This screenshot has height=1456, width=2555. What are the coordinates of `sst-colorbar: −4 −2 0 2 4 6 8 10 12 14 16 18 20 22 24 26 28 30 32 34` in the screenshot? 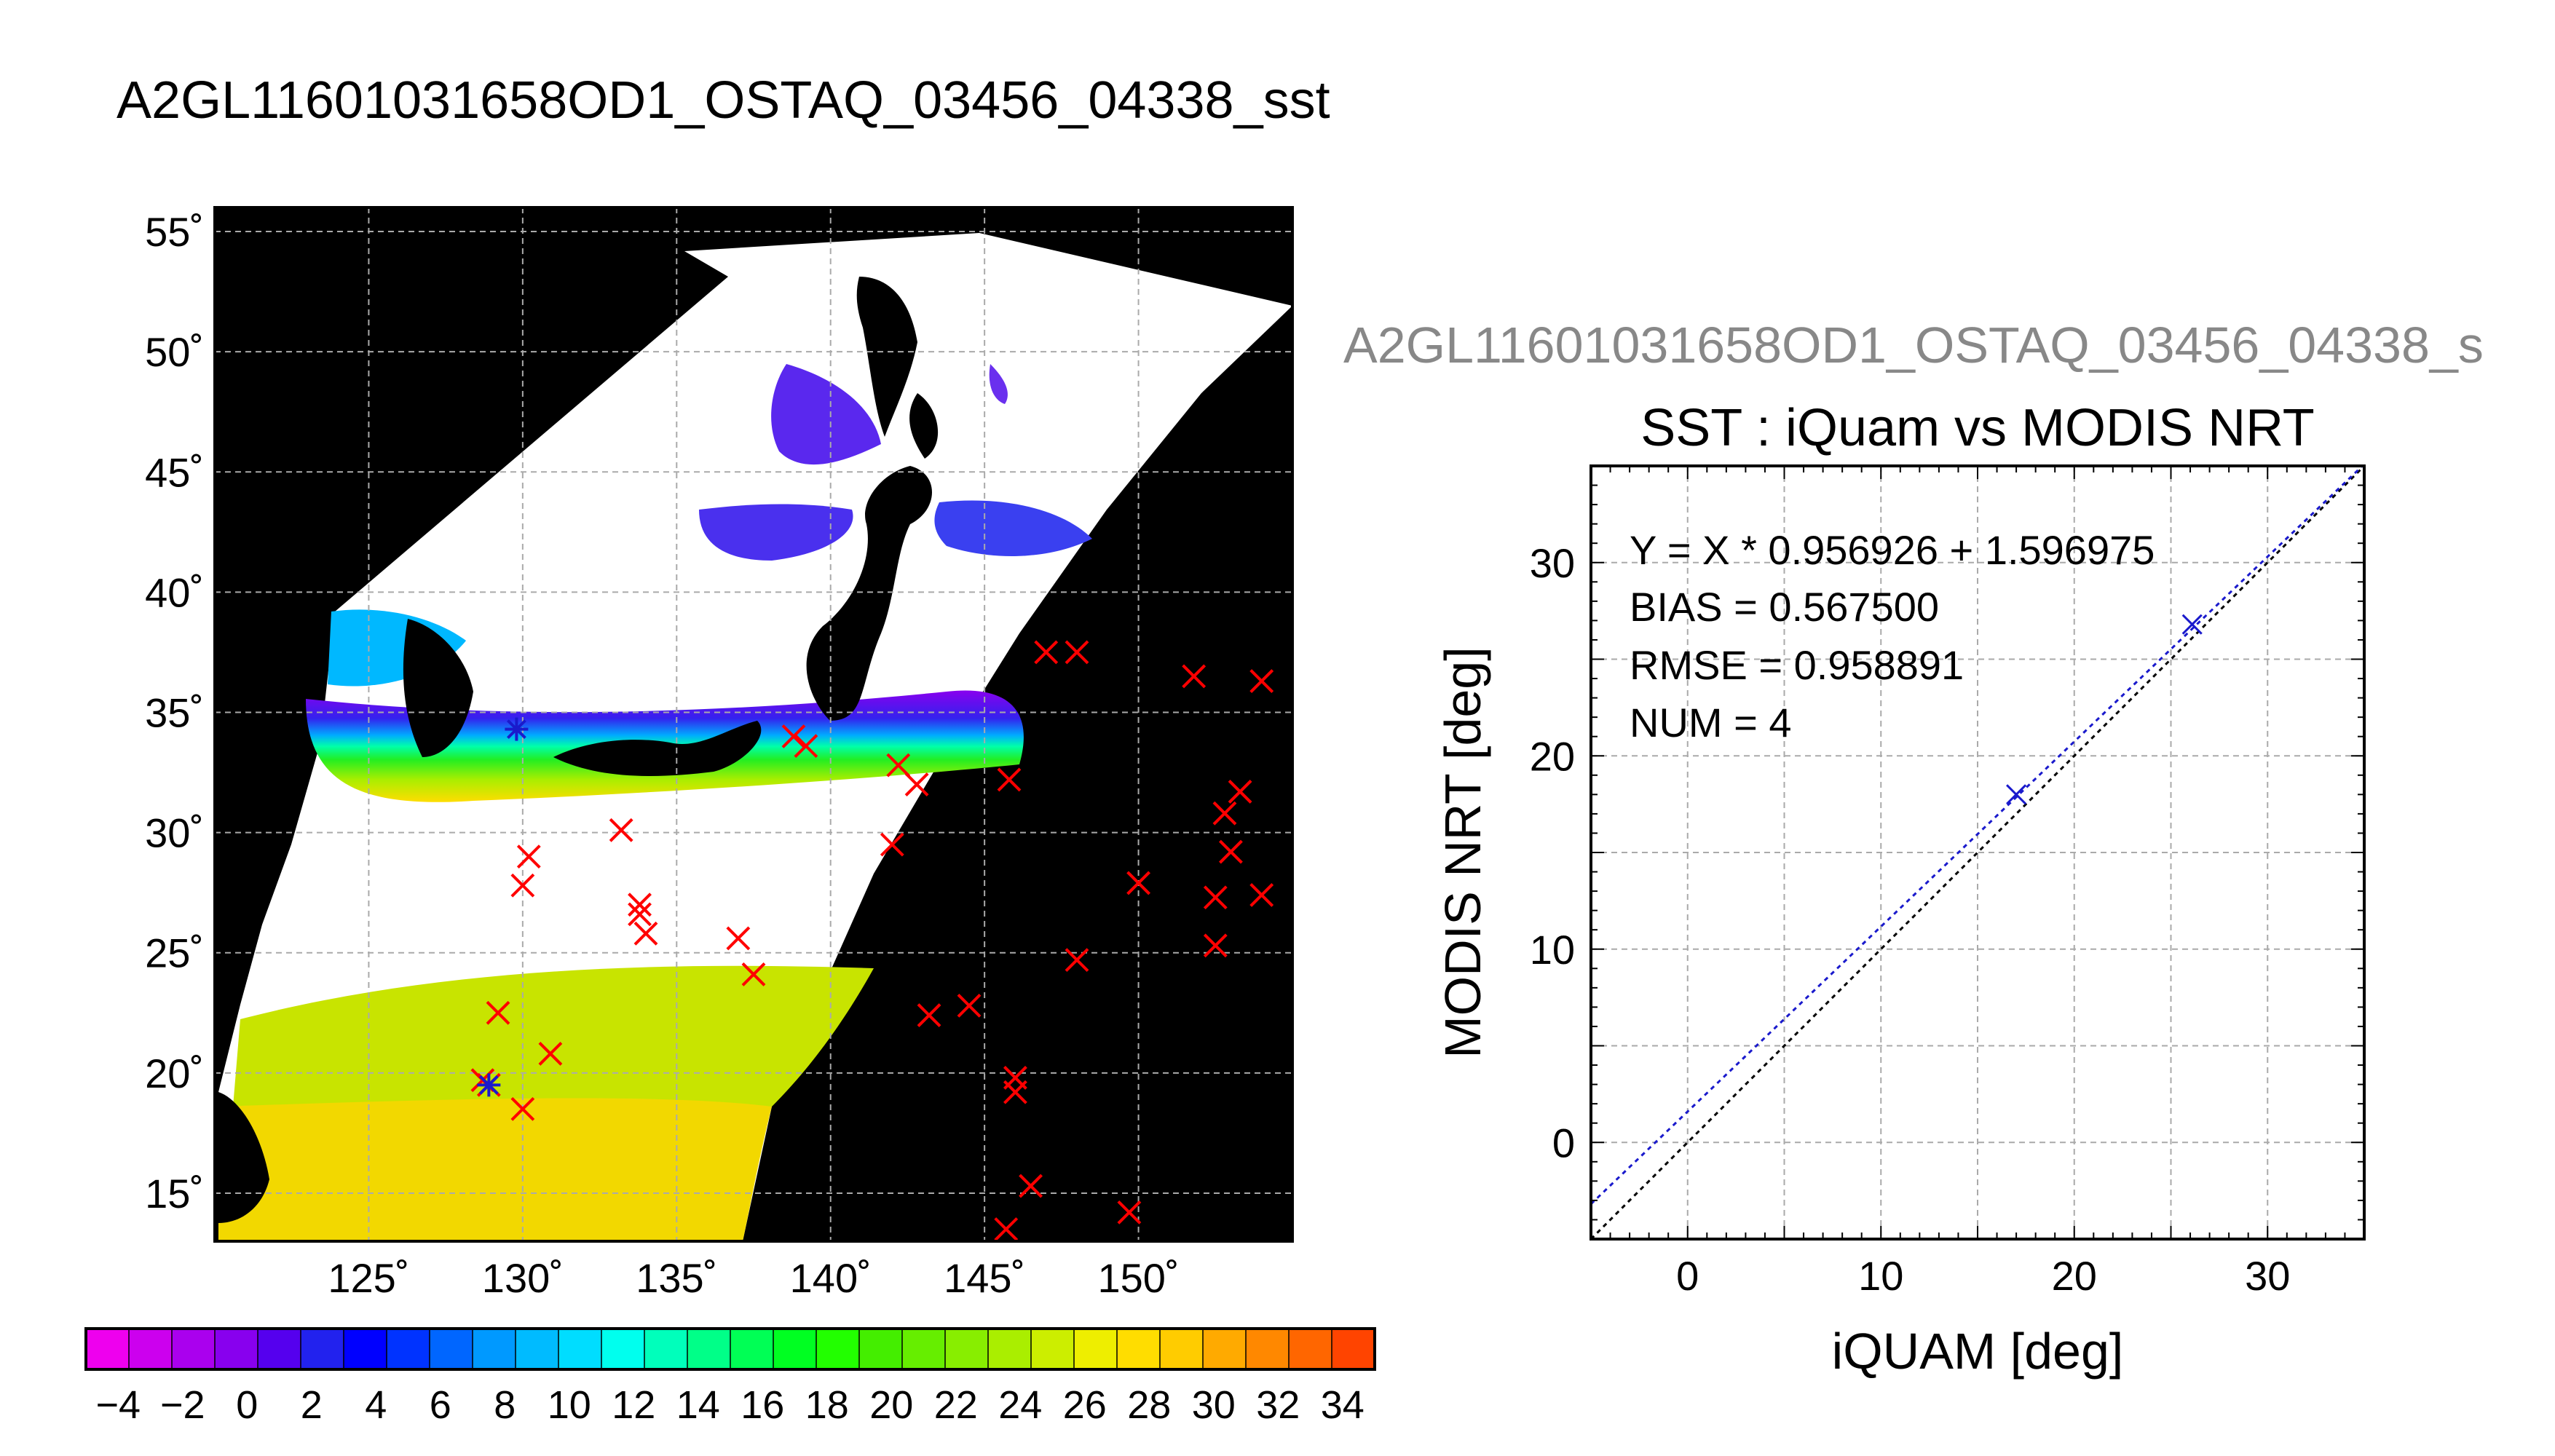 It's located at (730, 1377).